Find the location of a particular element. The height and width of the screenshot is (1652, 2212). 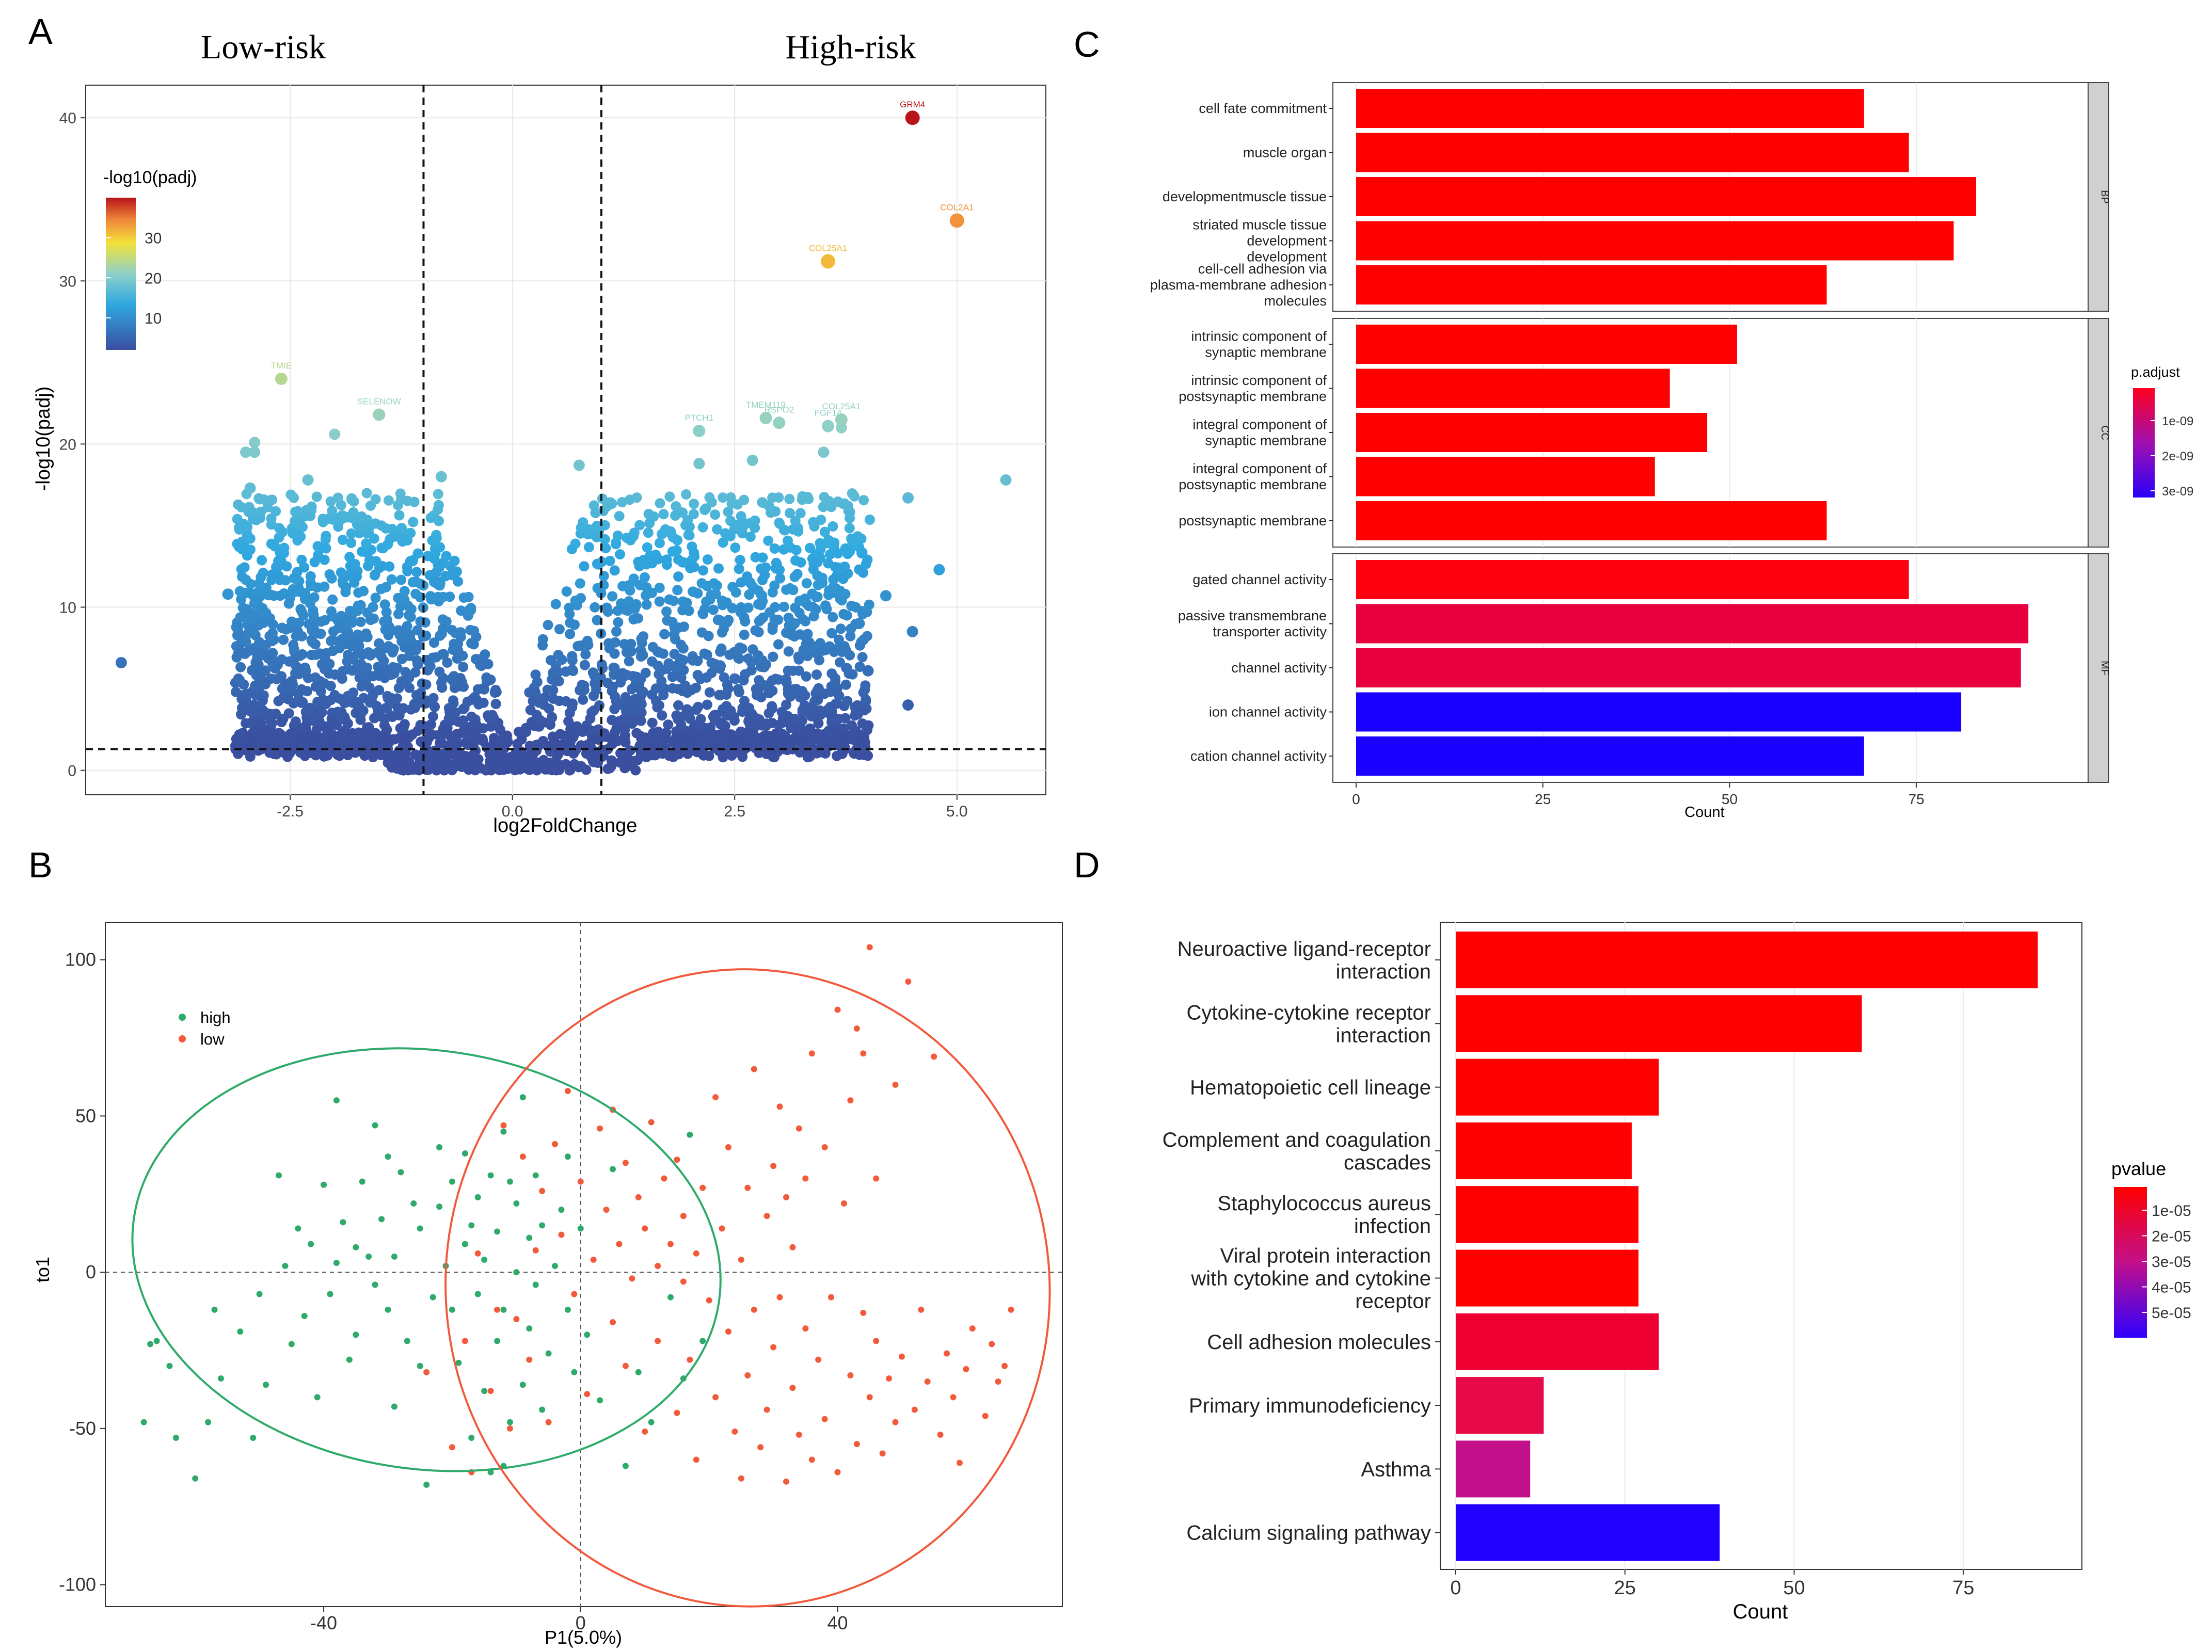

y-tick-label: 40 is located at coordinates (67, 118).